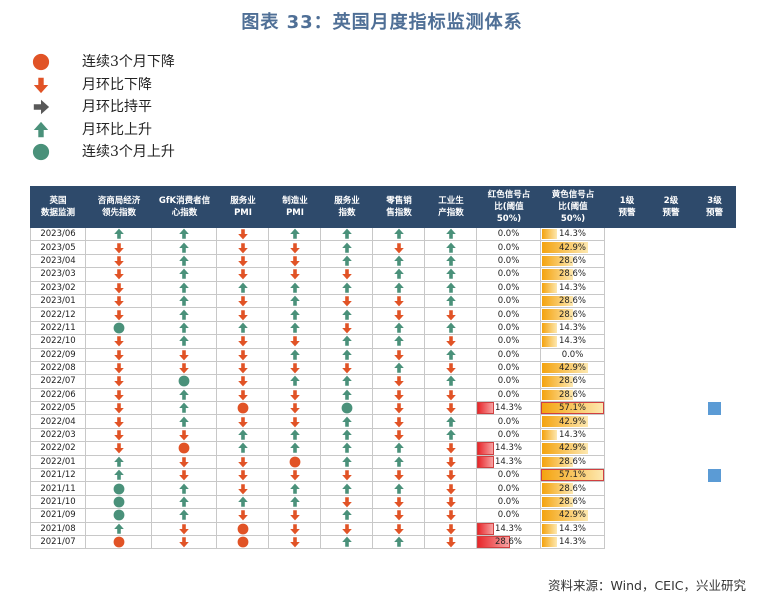 The width and height of the screenshot is (764, 601). I want to click on red-signal-value: 14.3%, so click(508, 461).